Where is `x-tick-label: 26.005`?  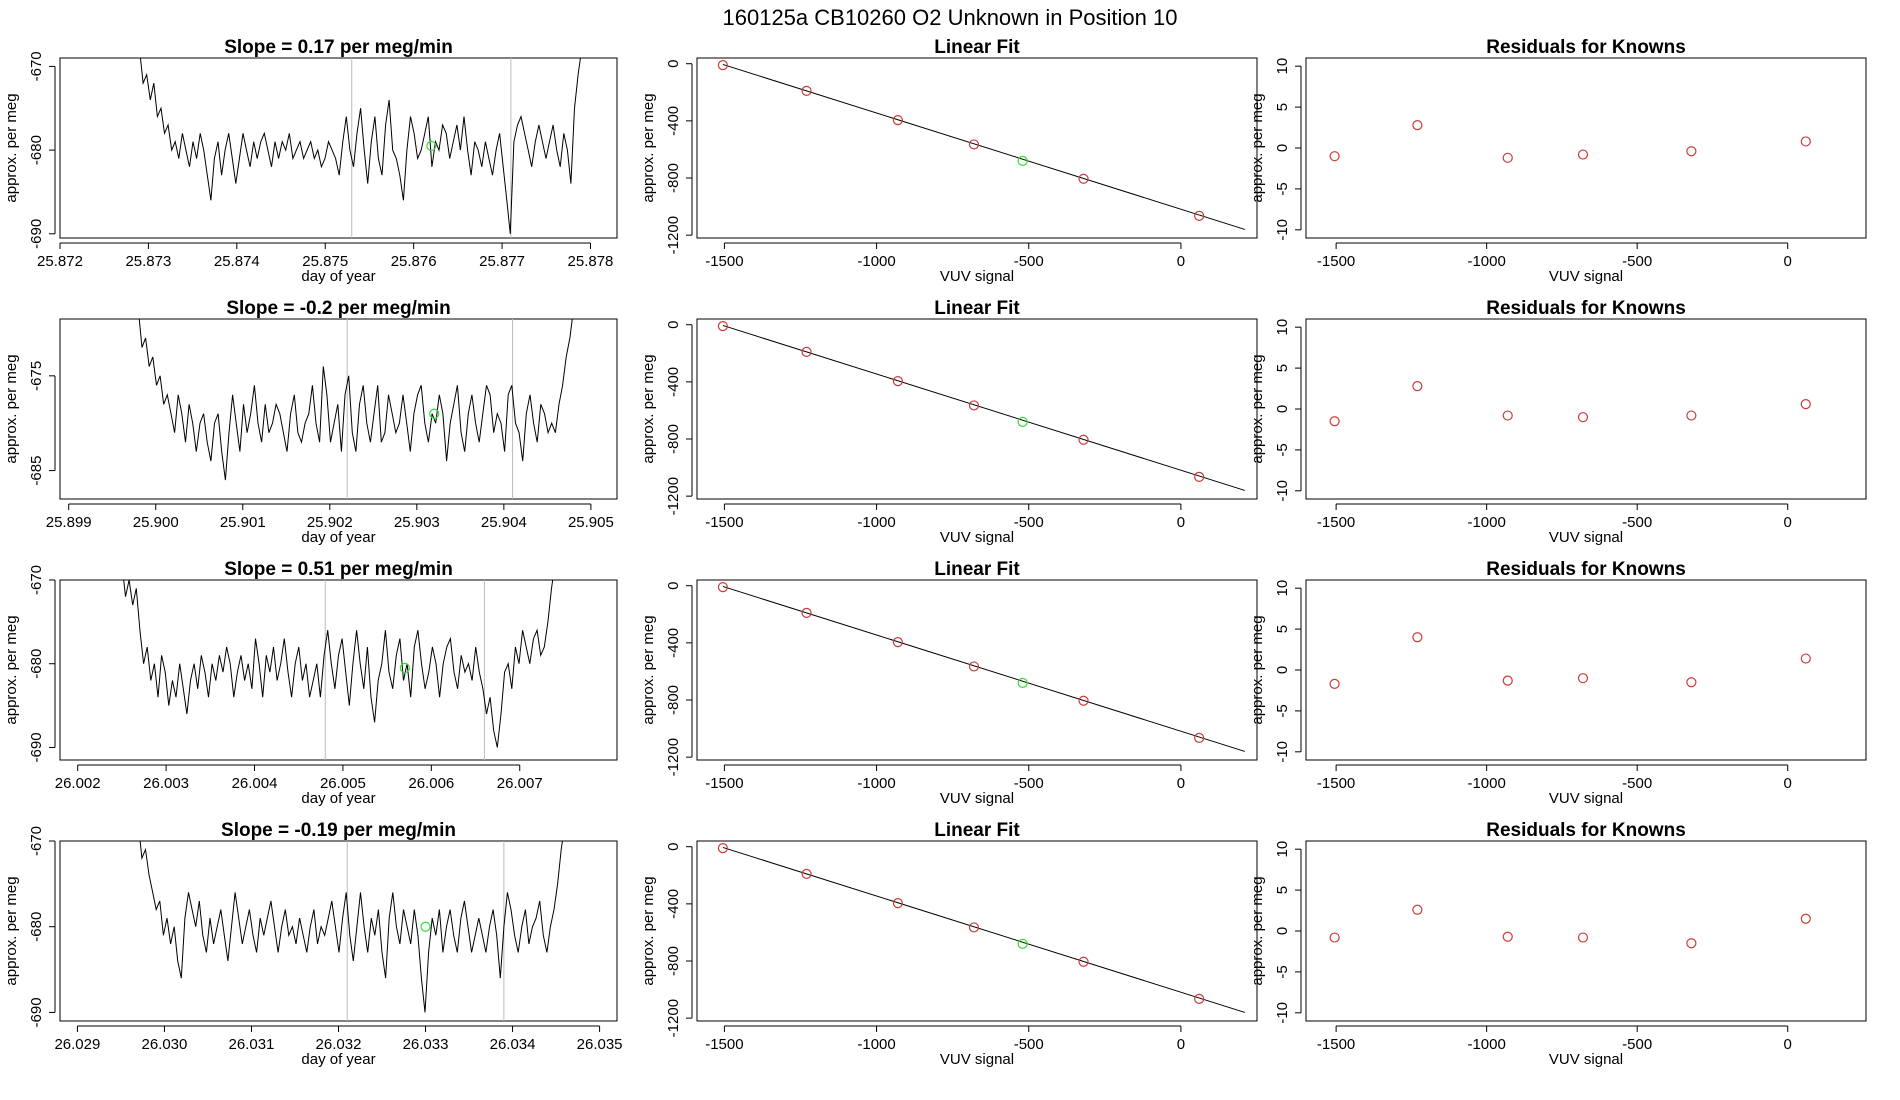 x-tick-label: 26.005 is located at coordinates (343, 783).